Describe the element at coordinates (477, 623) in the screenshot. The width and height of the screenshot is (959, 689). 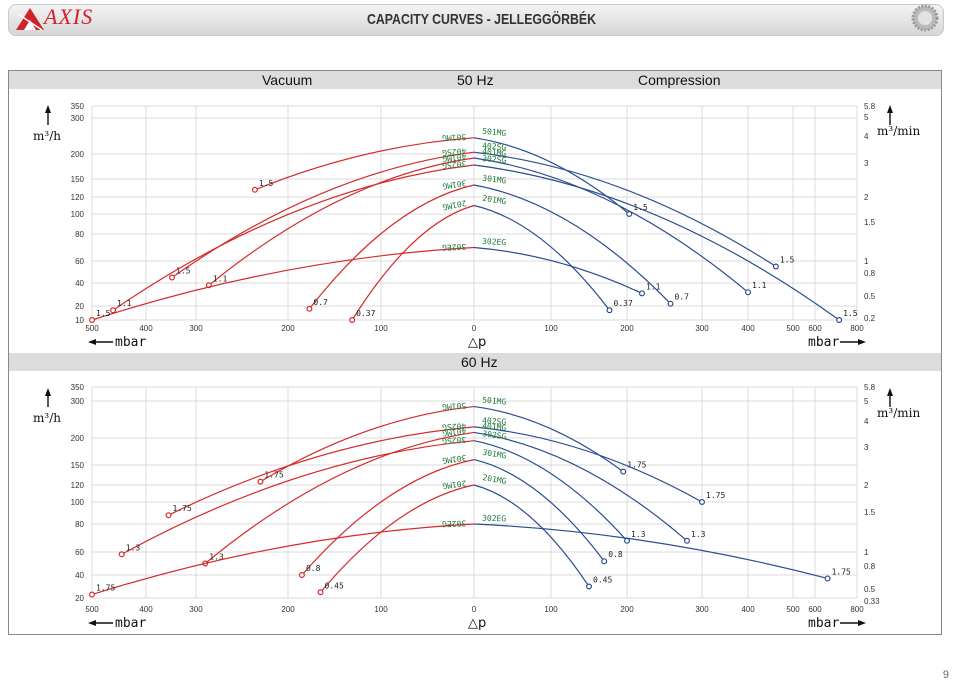
I see `x-axis-label-center: △p` at that location.